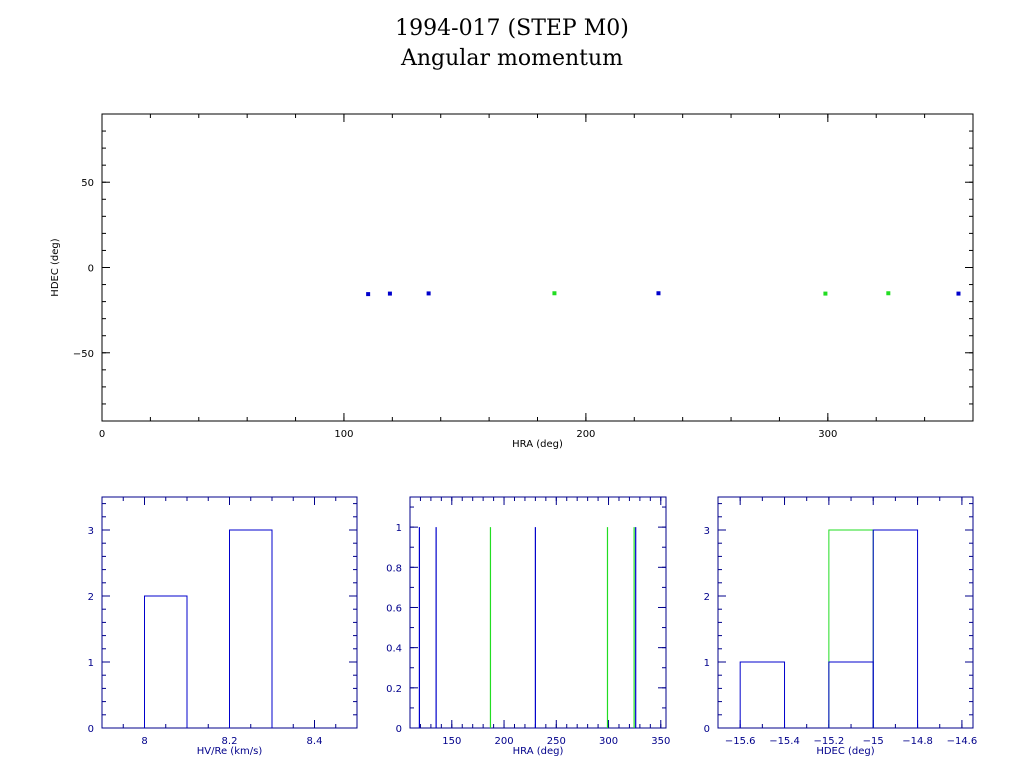 This screenshot has height=768, width=1024. I want to click on x-tick-label-2: 200, so click(503, 741).